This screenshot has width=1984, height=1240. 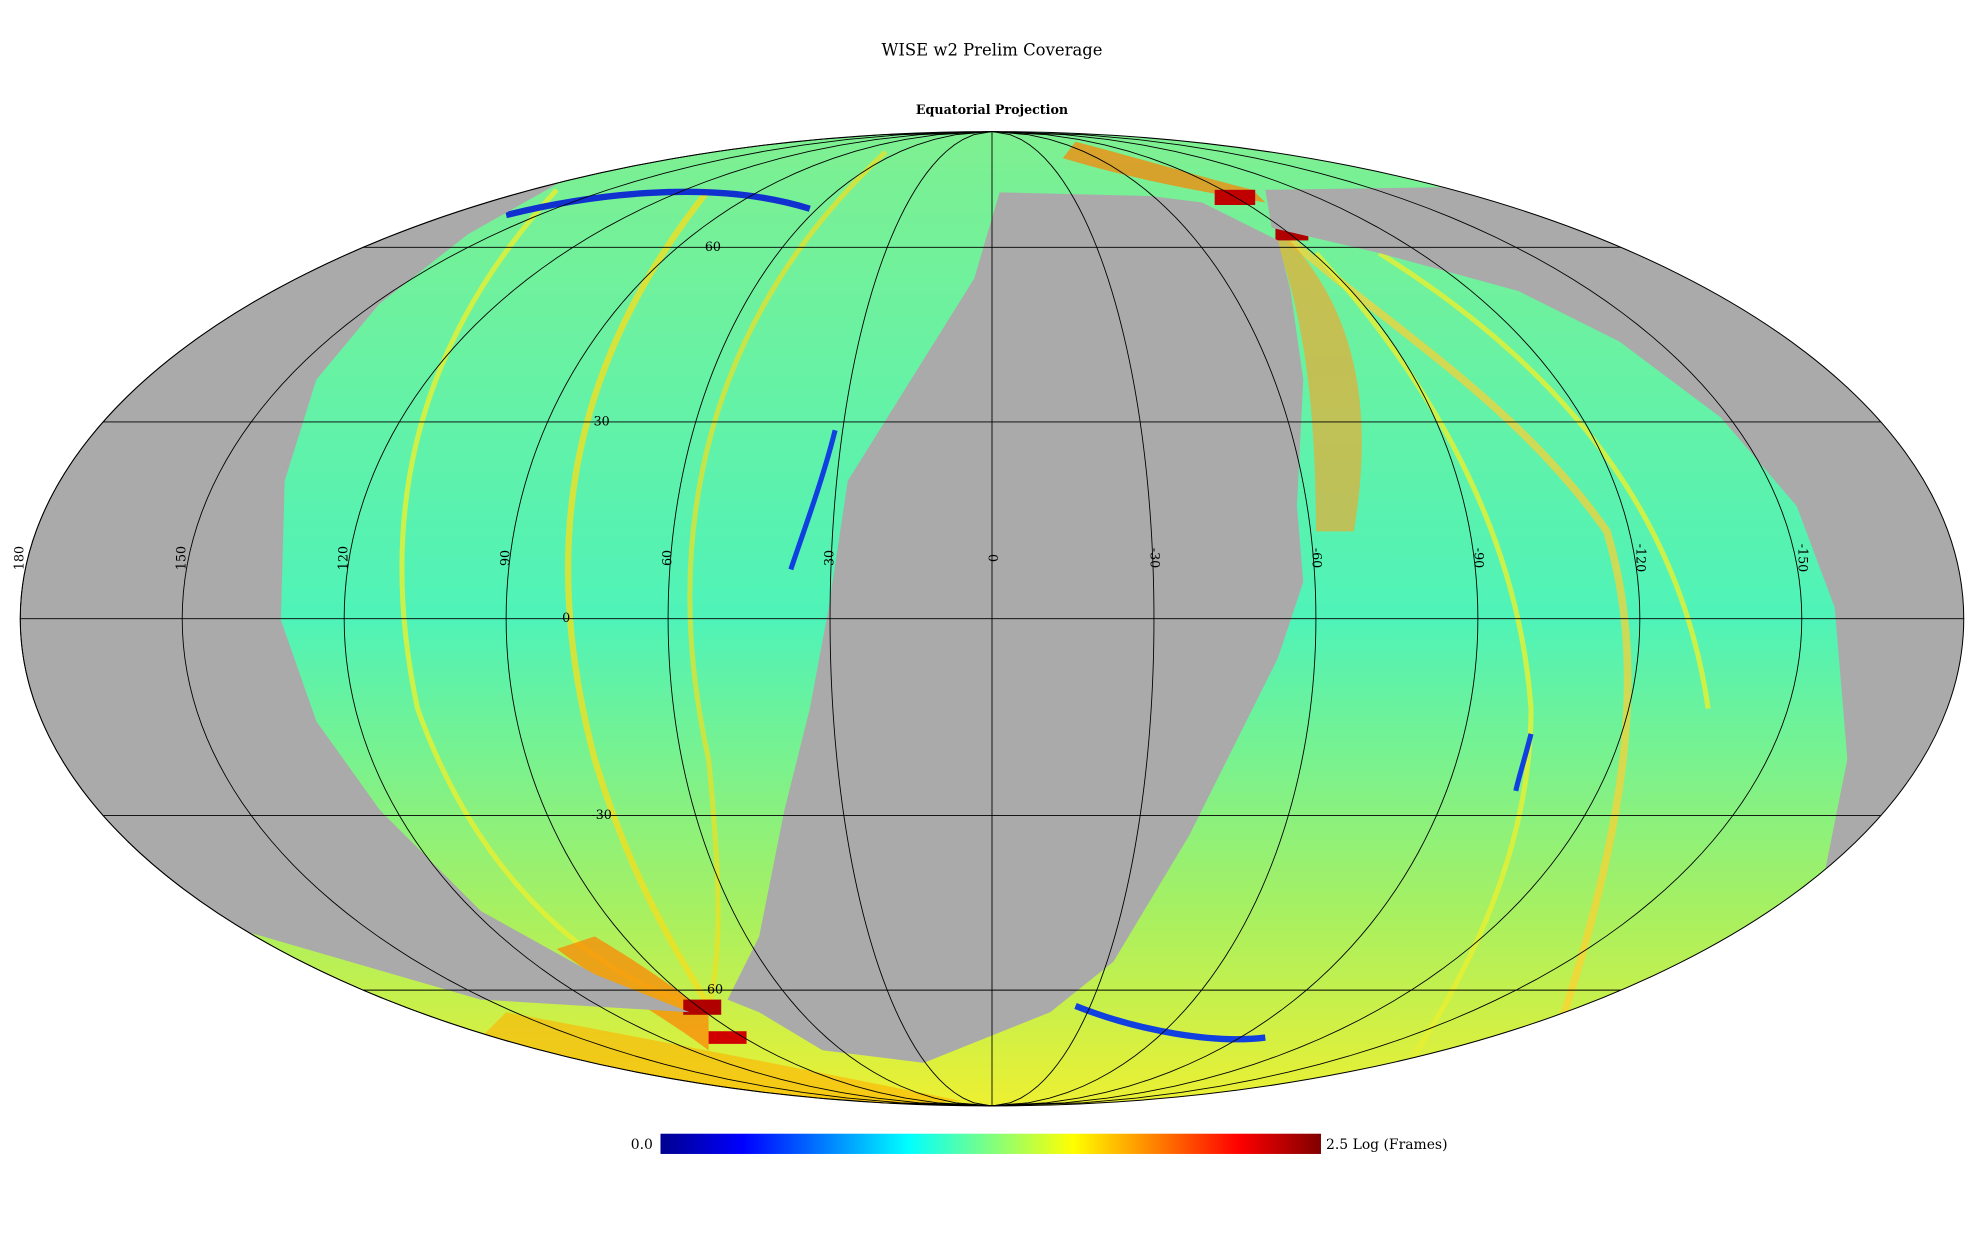 What do you see at coordinates (993, 558) in the screenshot?
I see `longitude-label: 0` at bounding box center [993, 558].